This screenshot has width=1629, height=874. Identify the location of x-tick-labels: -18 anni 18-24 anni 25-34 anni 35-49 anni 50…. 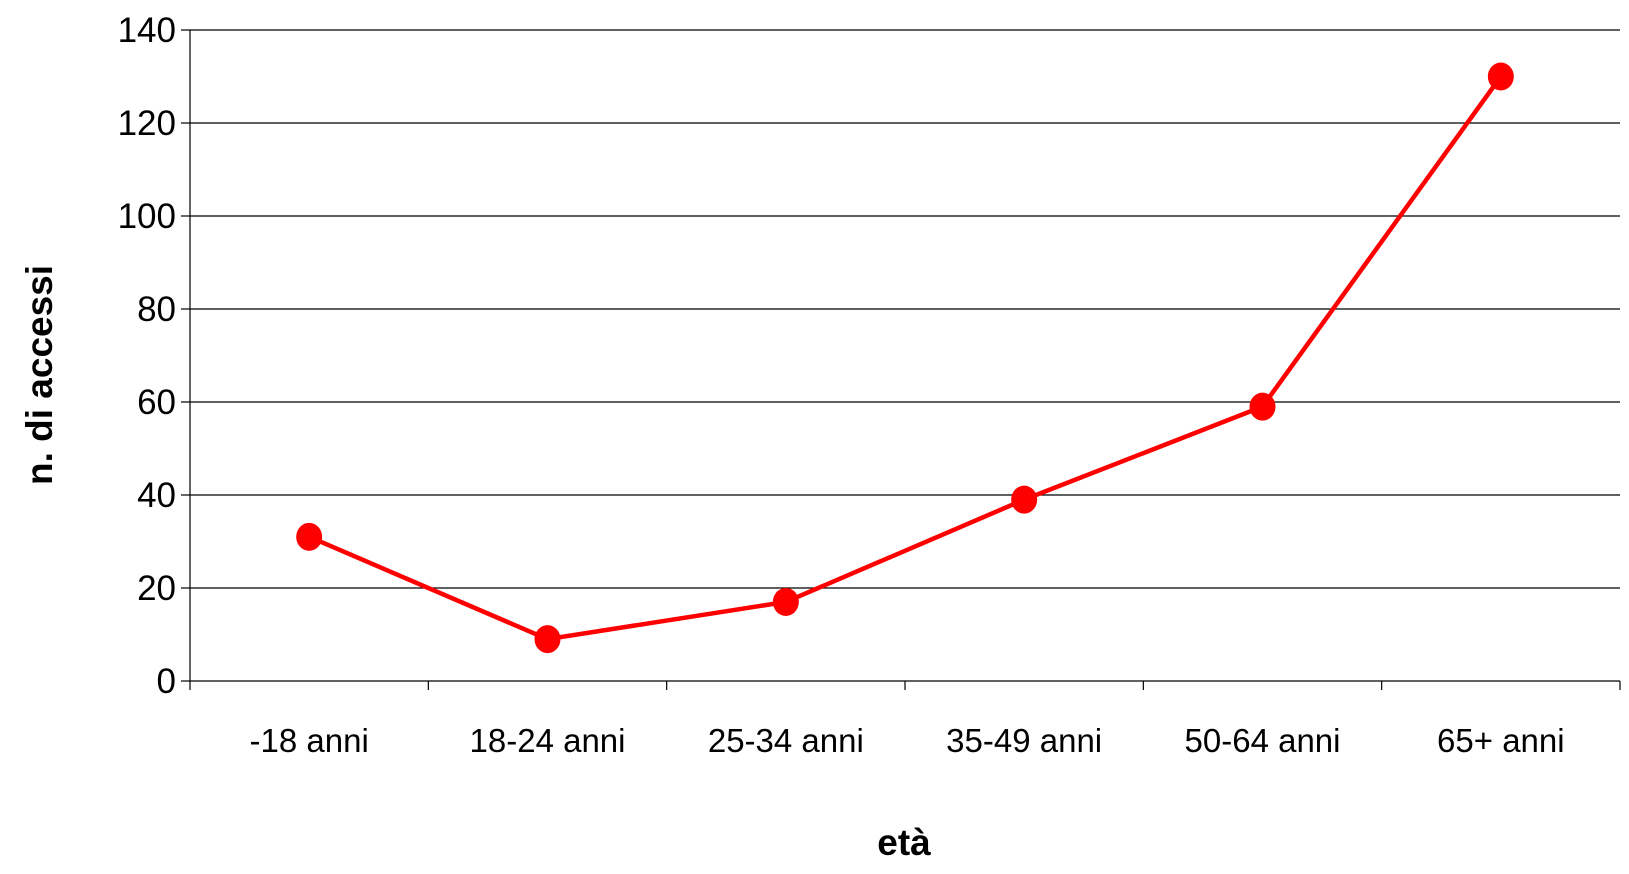
(907, 740).